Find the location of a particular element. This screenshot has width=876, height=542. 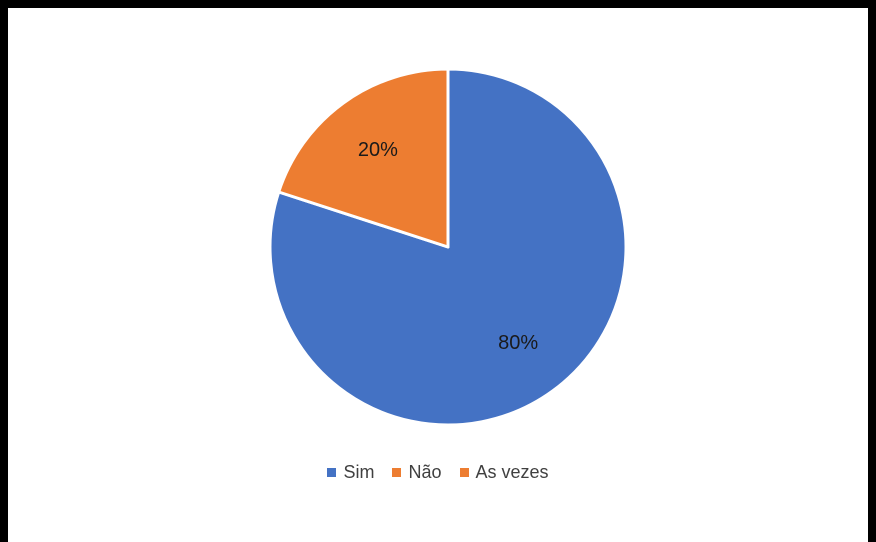

legend-item-nao: Não is located at coordinates (417, 472).